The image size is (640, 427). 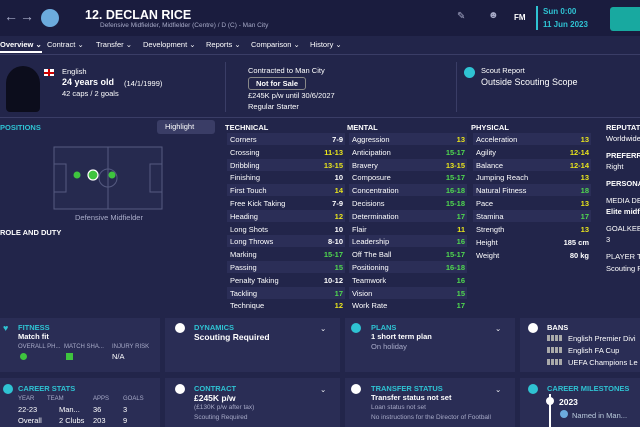 What do you see at coordinates (125, 420) in the screenshot?
I see `stat-cell: 9` at bounding box center [125, 420].